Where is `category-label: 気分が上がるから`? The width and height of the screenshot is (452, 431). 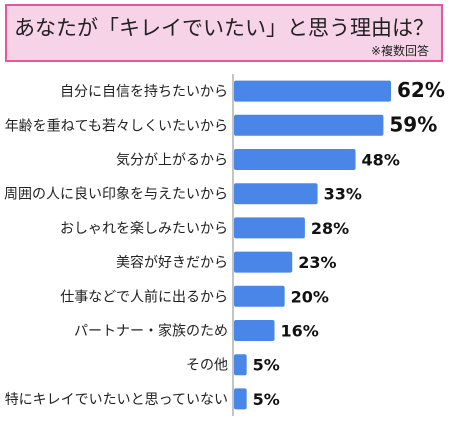 category-label: 気分が上がるから is located at coordinates (172, 161).